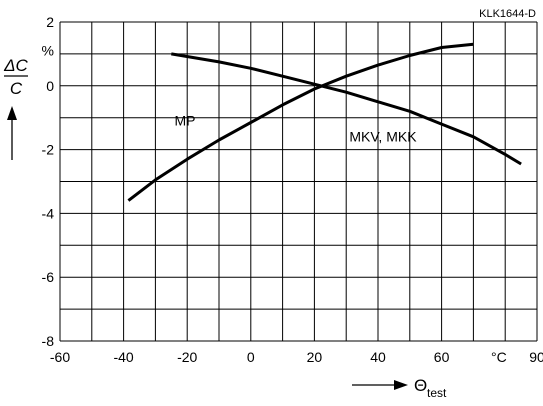 This screenshot has width=543, height=406. Describe the element at coordinates (420, 385) in the screenshot. I see `x-axis-label-theta: Θ` at that location.